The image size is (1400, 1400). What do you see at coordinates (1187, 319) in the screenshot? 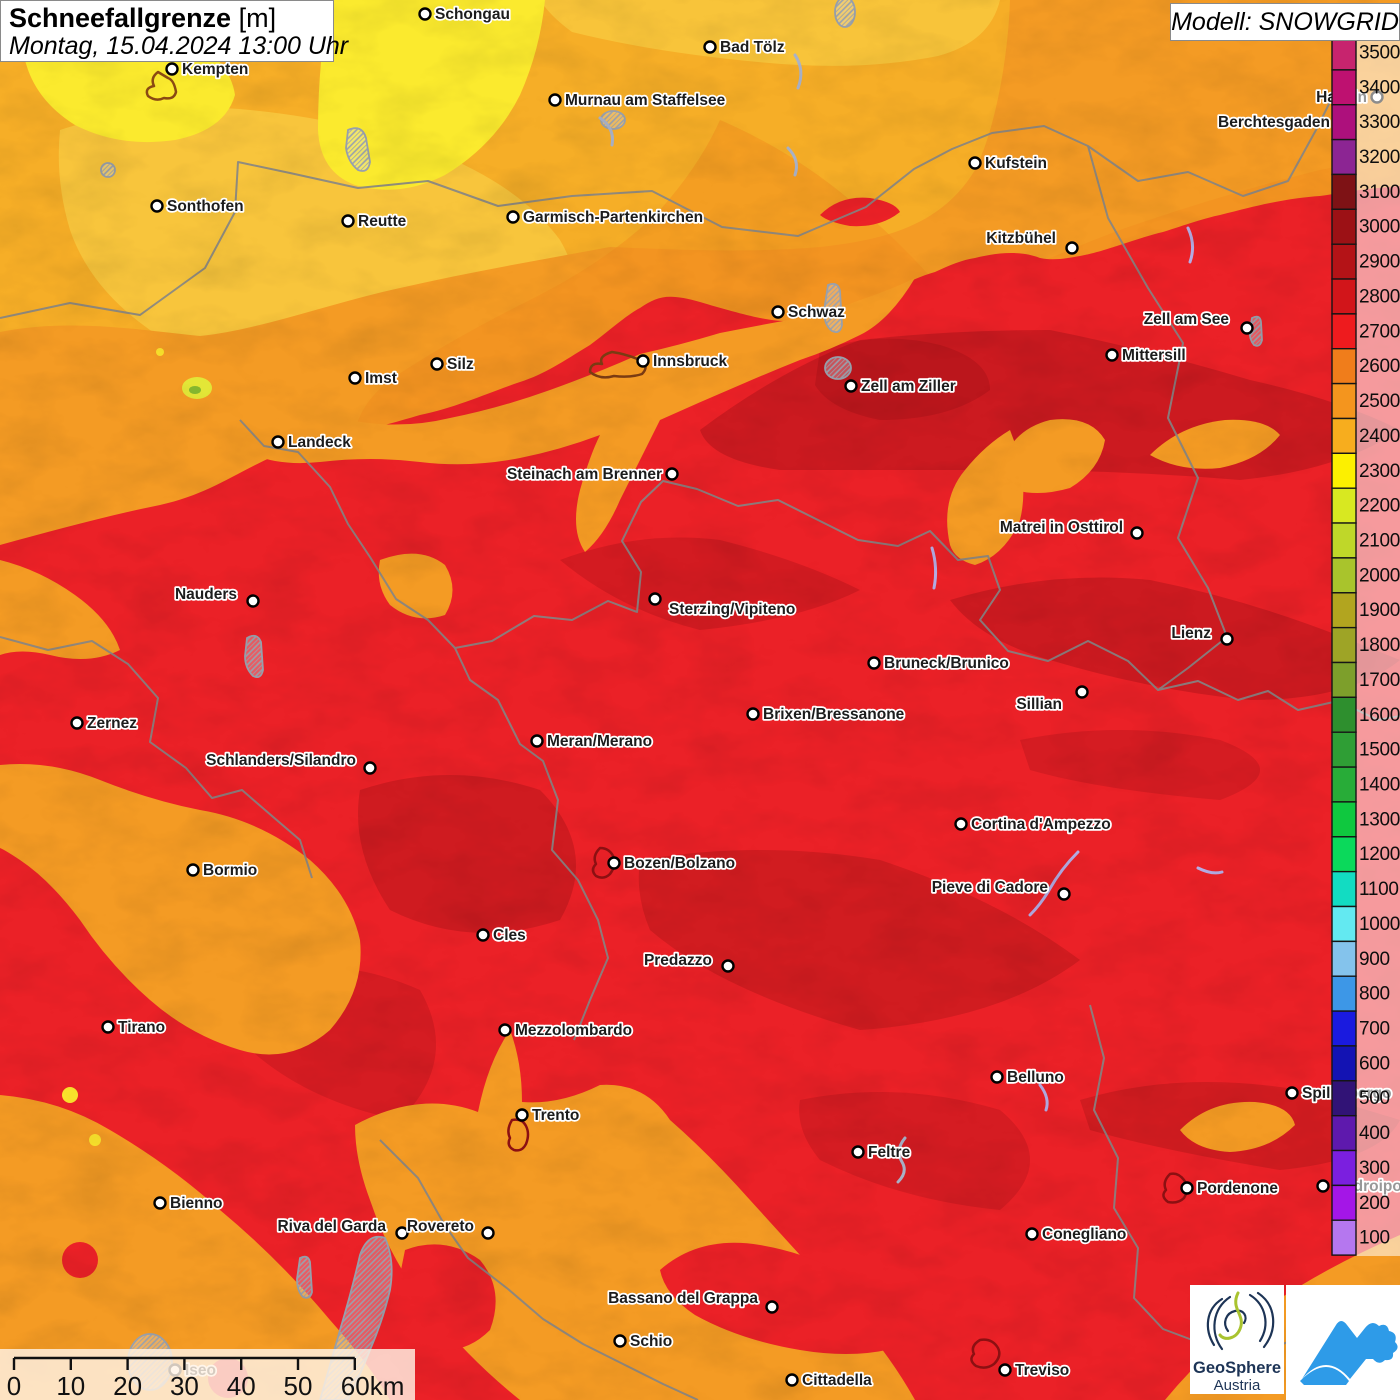
I see `city-label: Zell am See` at bounding box center [1187, 319].